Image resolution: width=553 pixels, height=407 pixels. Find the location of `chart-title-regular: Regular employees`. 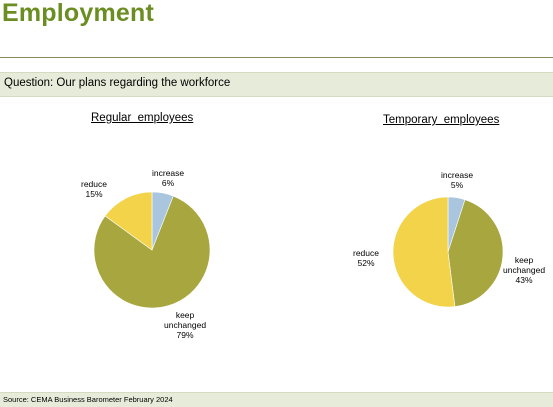

chart-title-regular: Regular employees is located at coordinates (142, 118).